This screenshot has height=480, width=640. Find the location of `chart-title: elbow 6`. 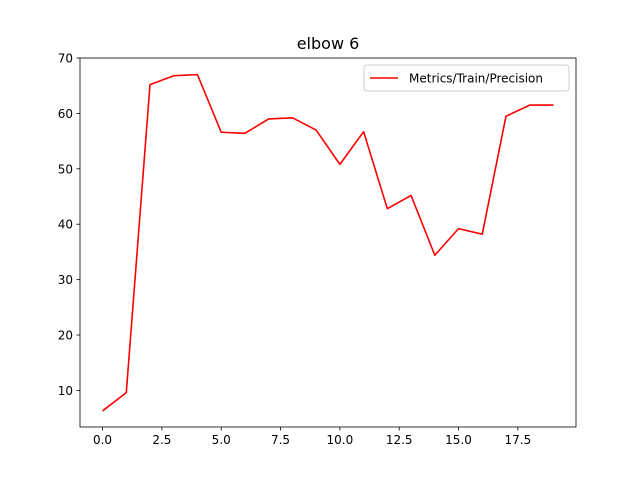

chart-title: elbow 6 is located at coordinates (328, 43).